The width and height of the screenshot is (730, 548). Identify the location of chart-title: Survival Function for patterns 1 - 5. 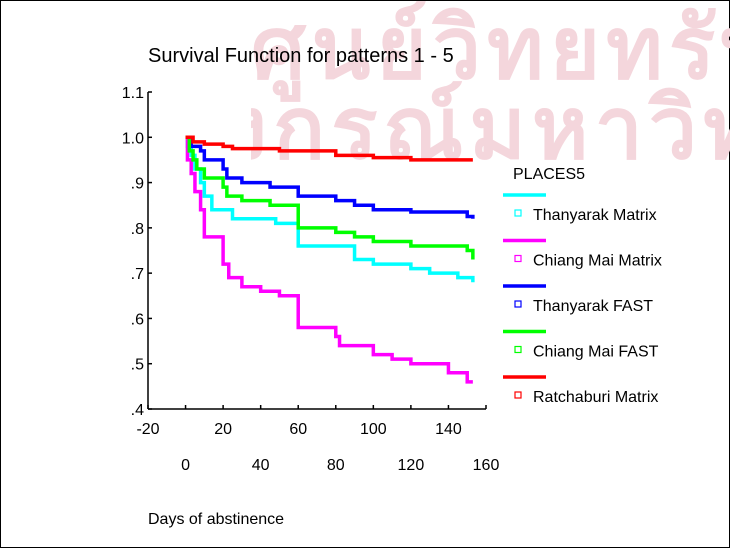
(301, 56).